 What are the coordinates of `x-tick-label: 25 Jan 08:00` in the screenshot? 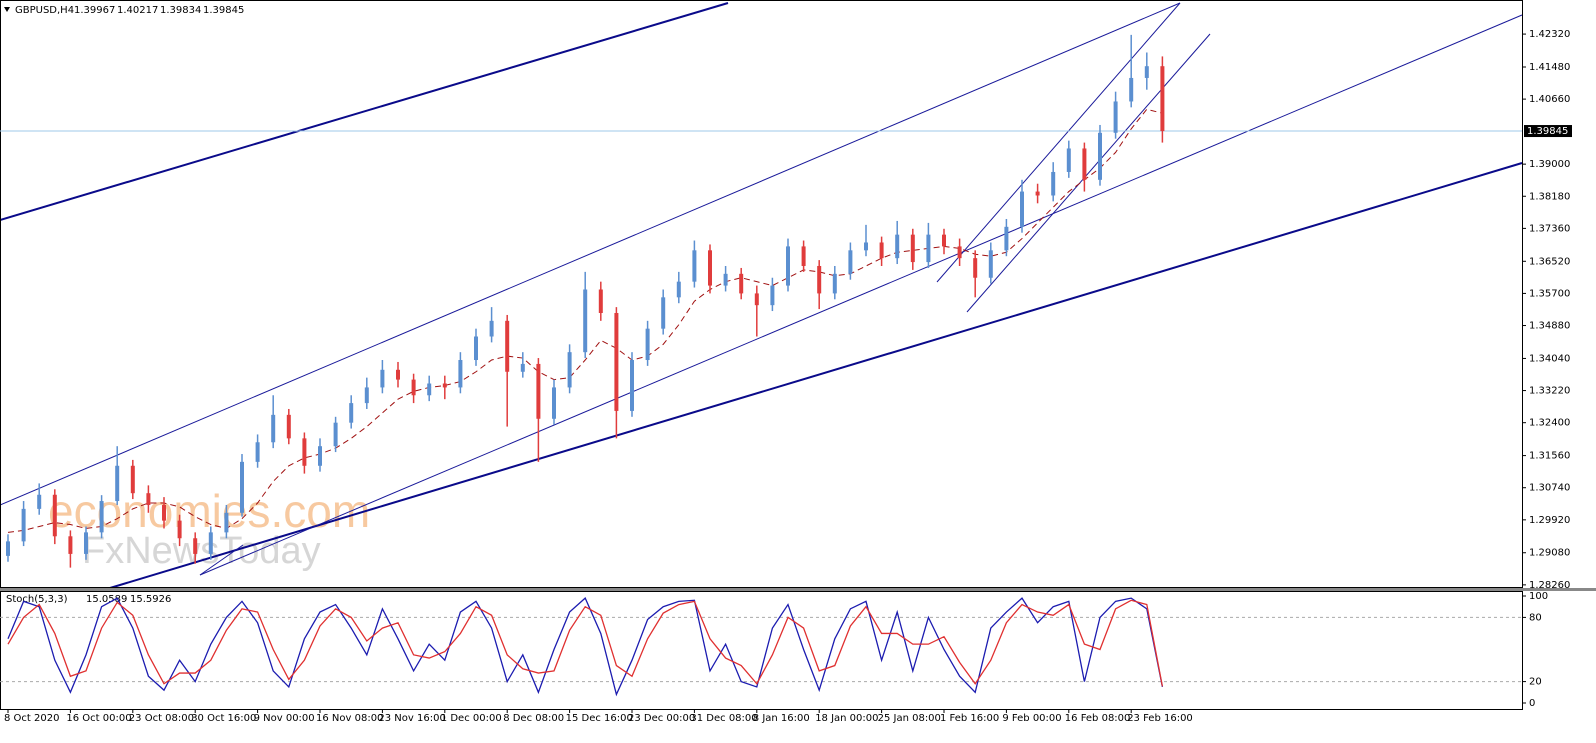 It's located at (909, 718).